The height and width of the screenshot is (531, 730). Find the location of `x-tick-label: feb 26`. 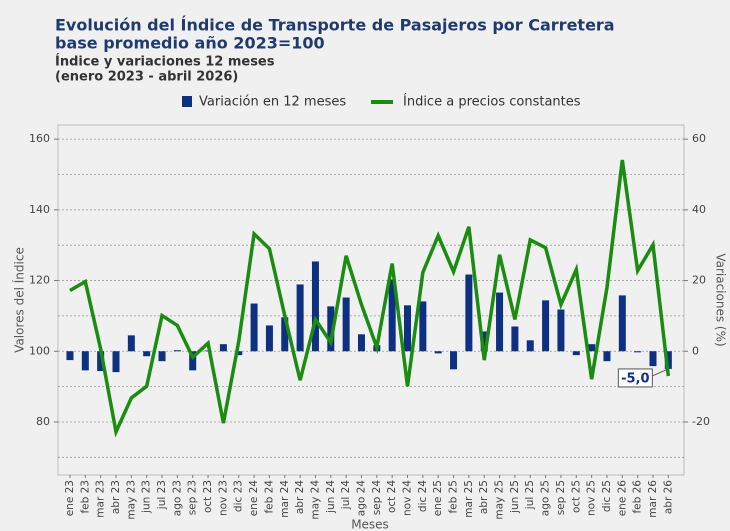

x-tick-label: feb 26 is located at coordinates (638, 497).